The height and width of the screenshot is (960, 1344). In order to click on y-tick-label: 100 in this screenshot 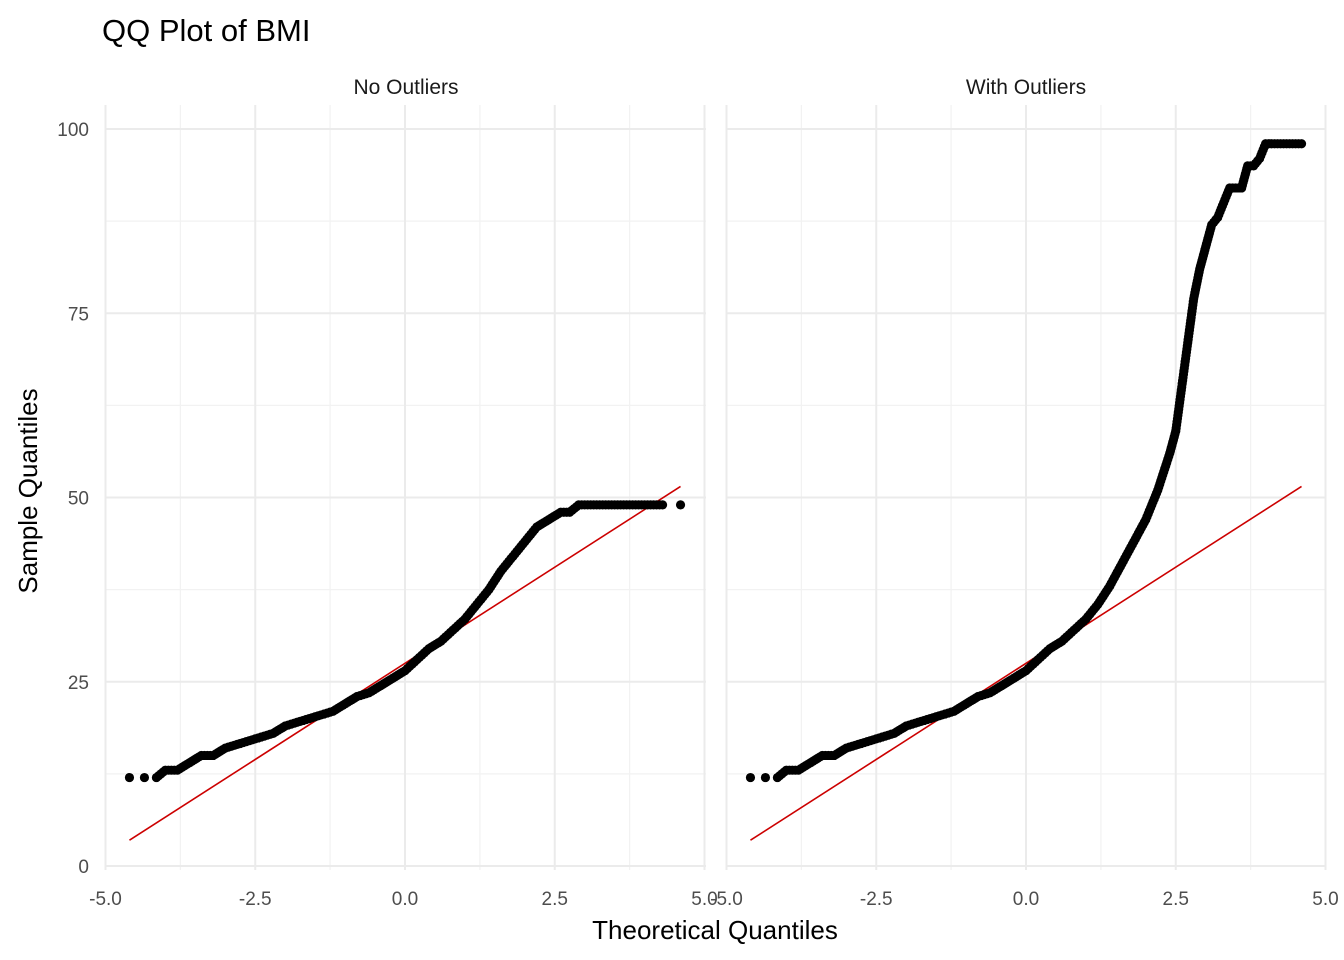, I will do `click(73, 130)`.